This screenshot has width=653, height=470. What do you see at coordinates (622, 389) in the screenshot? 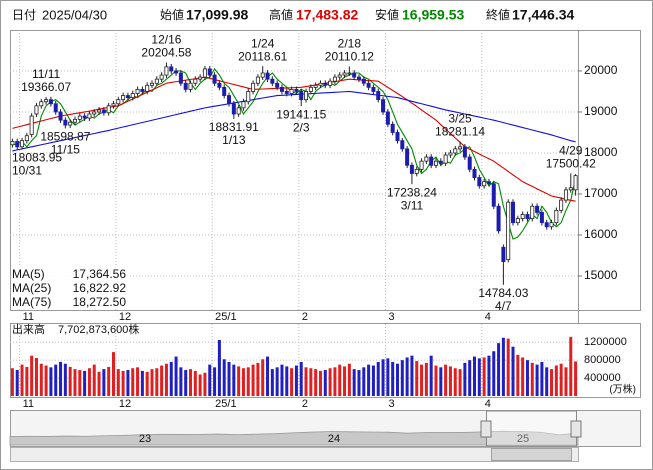
I see `volume-unit: (万株)` at bounding box center [622, 389].